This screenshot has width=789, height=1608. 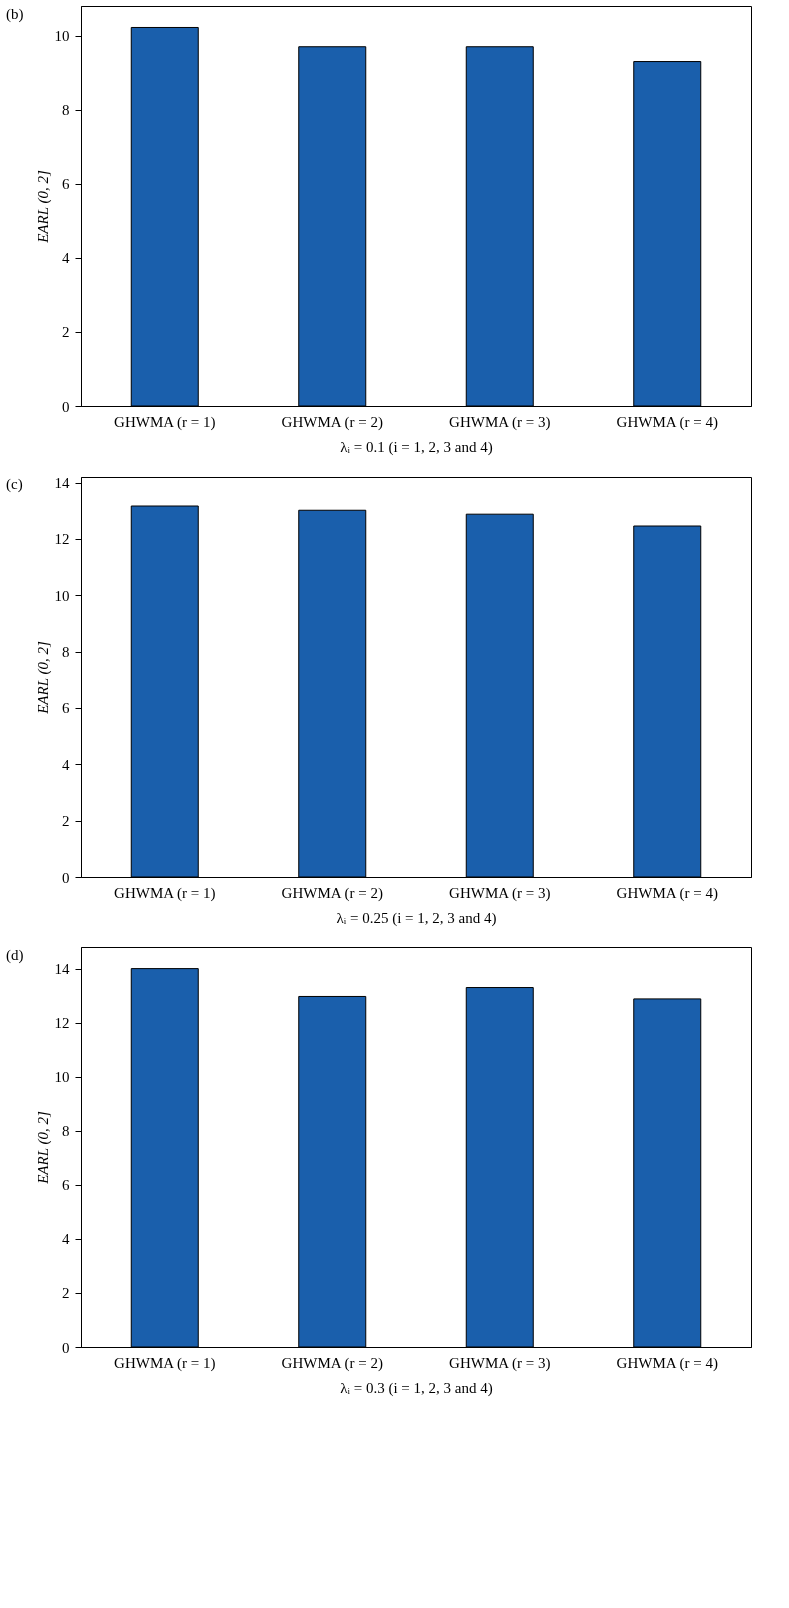 What do you see at coordinates (15, 955) in the screenshot?
I see `chart-title: (d)` at bounding box center [15, 955].